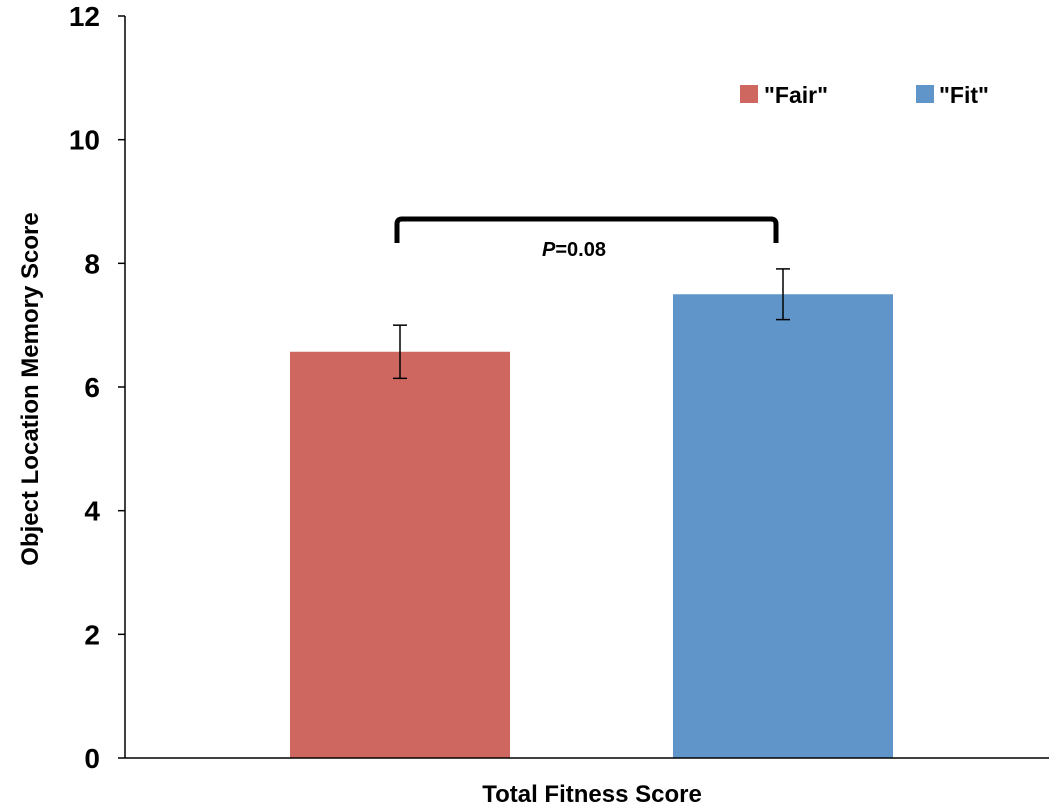 The height and width of the screenshot is (808, 1049). What do you see at coordinates (925, 94) in the screenshot?
I see `legend-swatch-fit` at bounding box center [925, 94].